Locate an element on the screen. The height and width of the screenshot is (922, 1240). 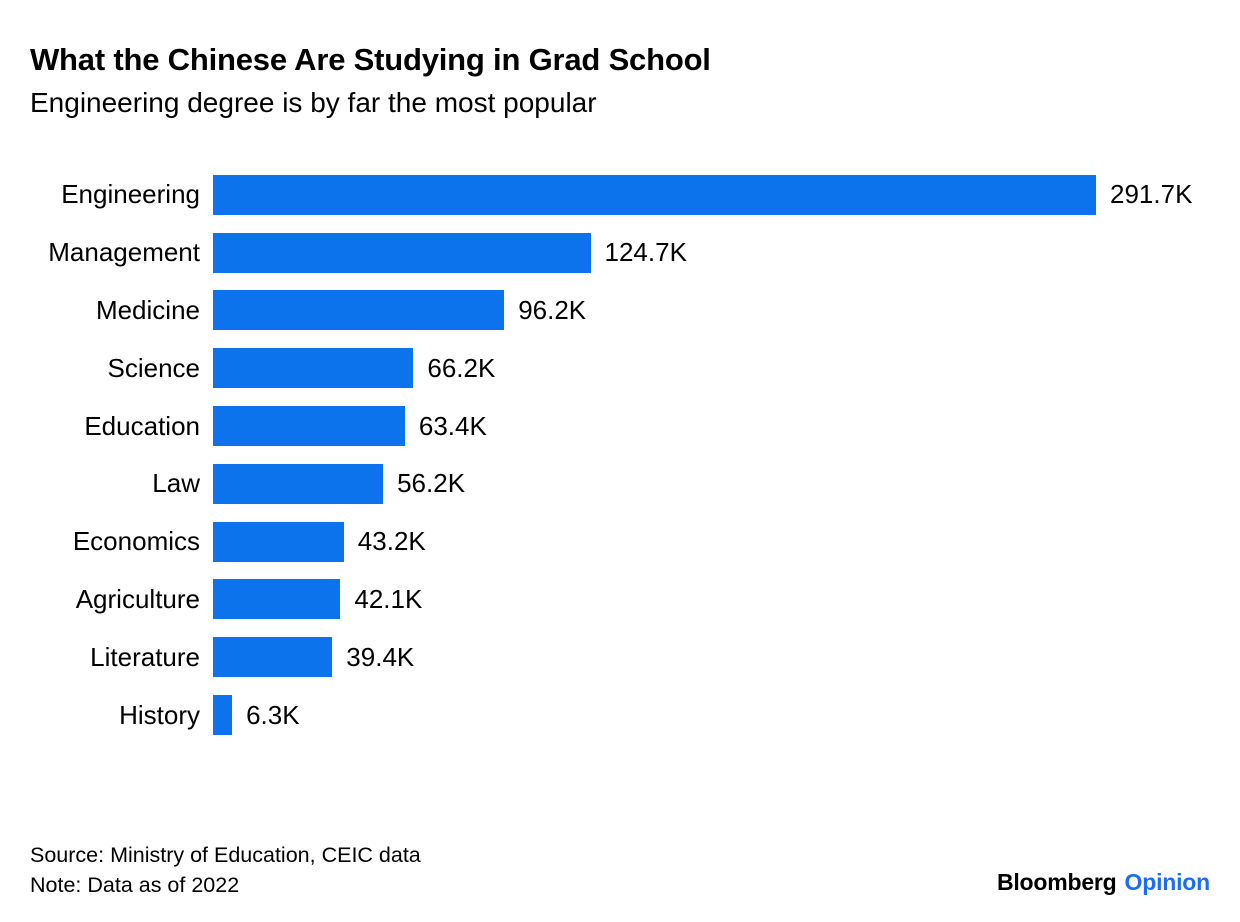
value-label: 291.7K is located at coordinates (1151, 194).